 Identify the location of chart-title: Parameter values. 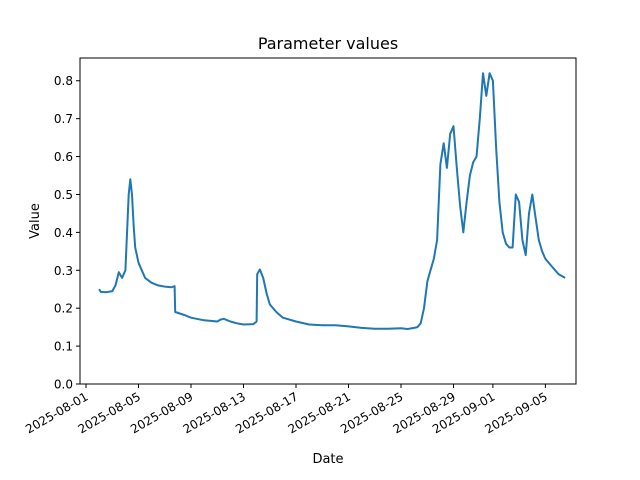
(328, 43).